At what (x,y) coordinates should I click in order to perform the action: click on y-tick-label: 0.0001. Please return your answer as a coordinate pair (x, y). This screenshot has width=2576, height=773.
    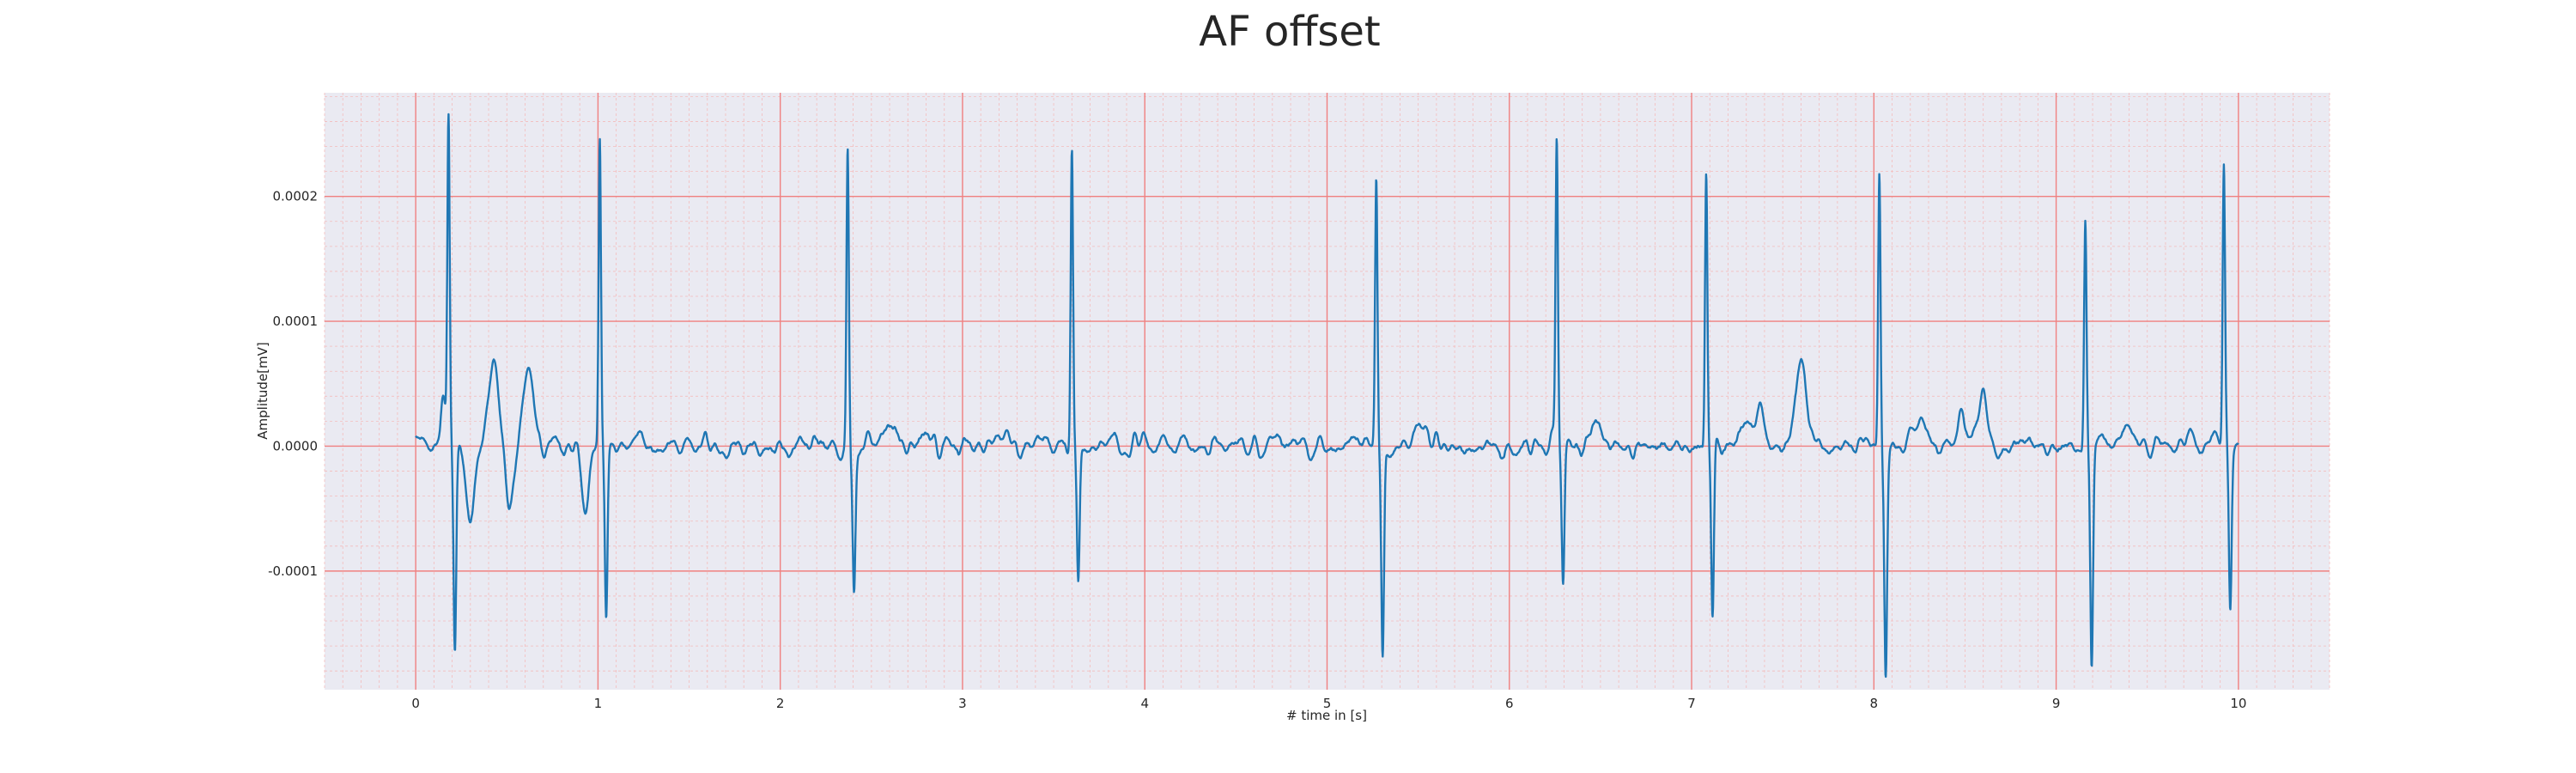
    Looking at the image, I should click on (296, 321).